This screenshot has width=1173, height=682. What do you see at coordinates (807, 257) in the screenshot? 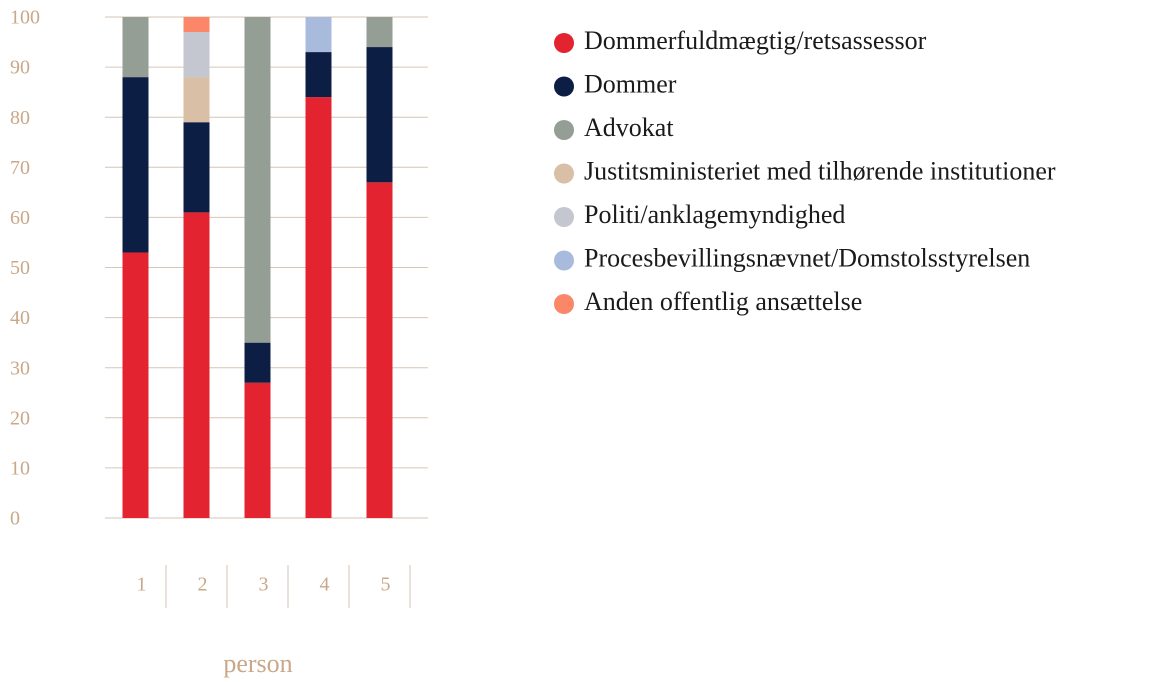
I see `legend-label: Procesbevillingsnævnet/Domstolsstyrelsen` at bounding box center [807, 257].